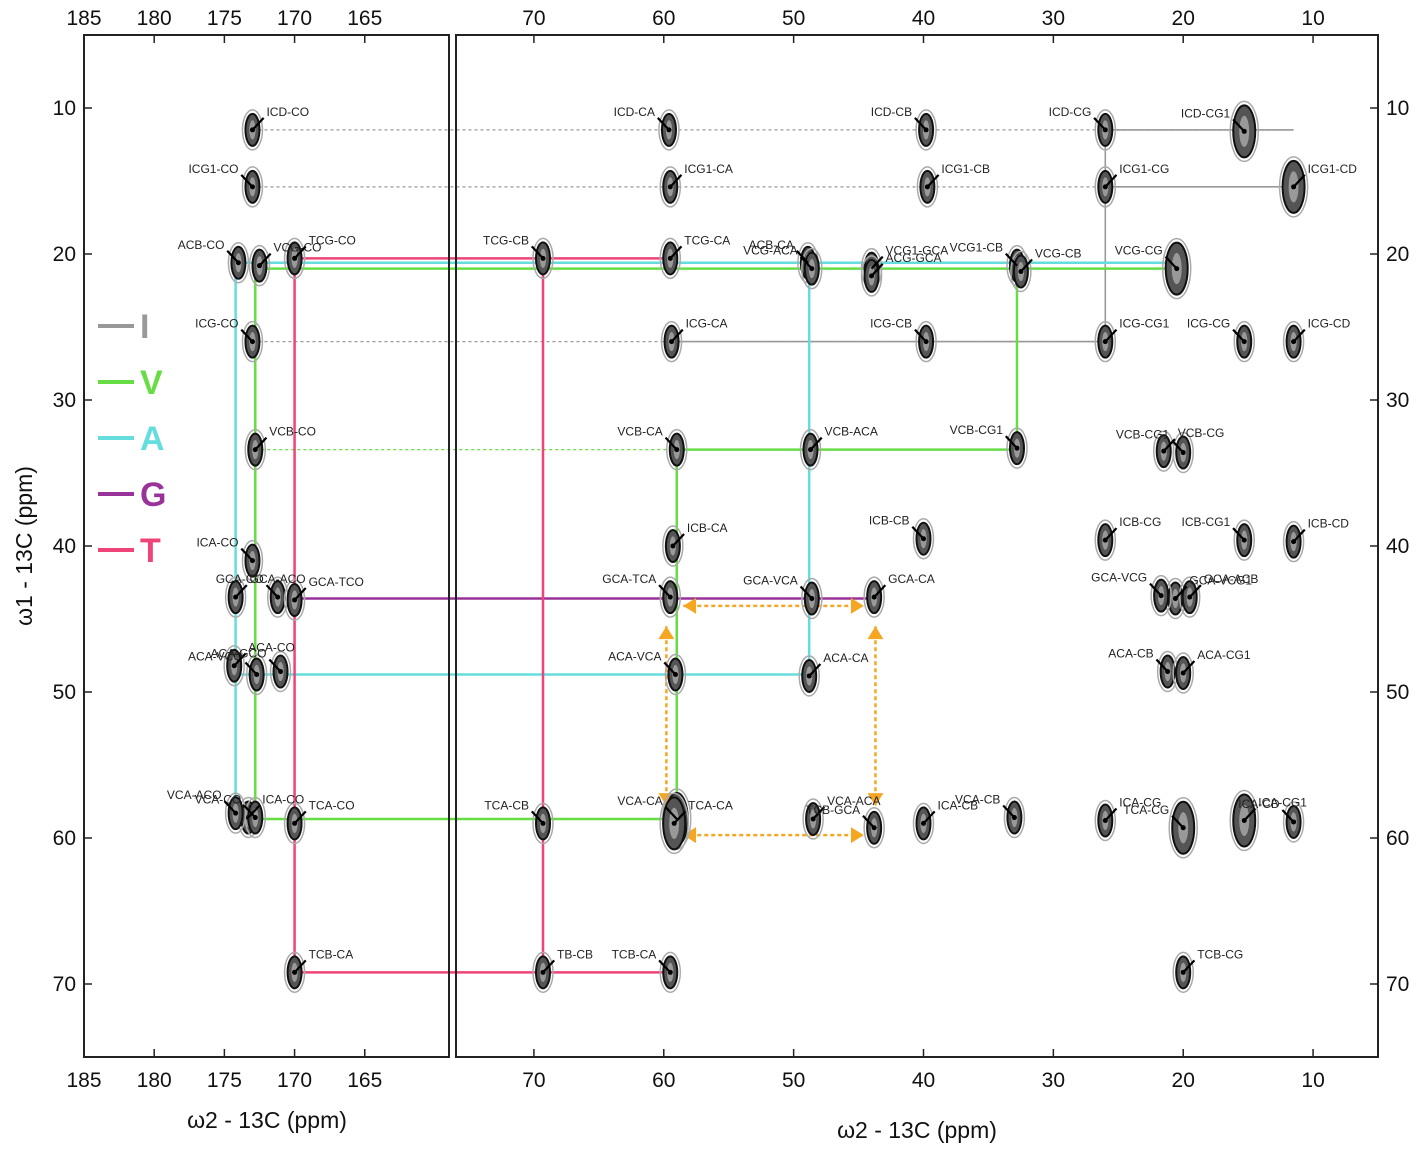 The image size is (1418, 1151). Describe the element at coordinates (1224, 655) in the screenshot. I see `peak-label: ACA-CG1` at that location.